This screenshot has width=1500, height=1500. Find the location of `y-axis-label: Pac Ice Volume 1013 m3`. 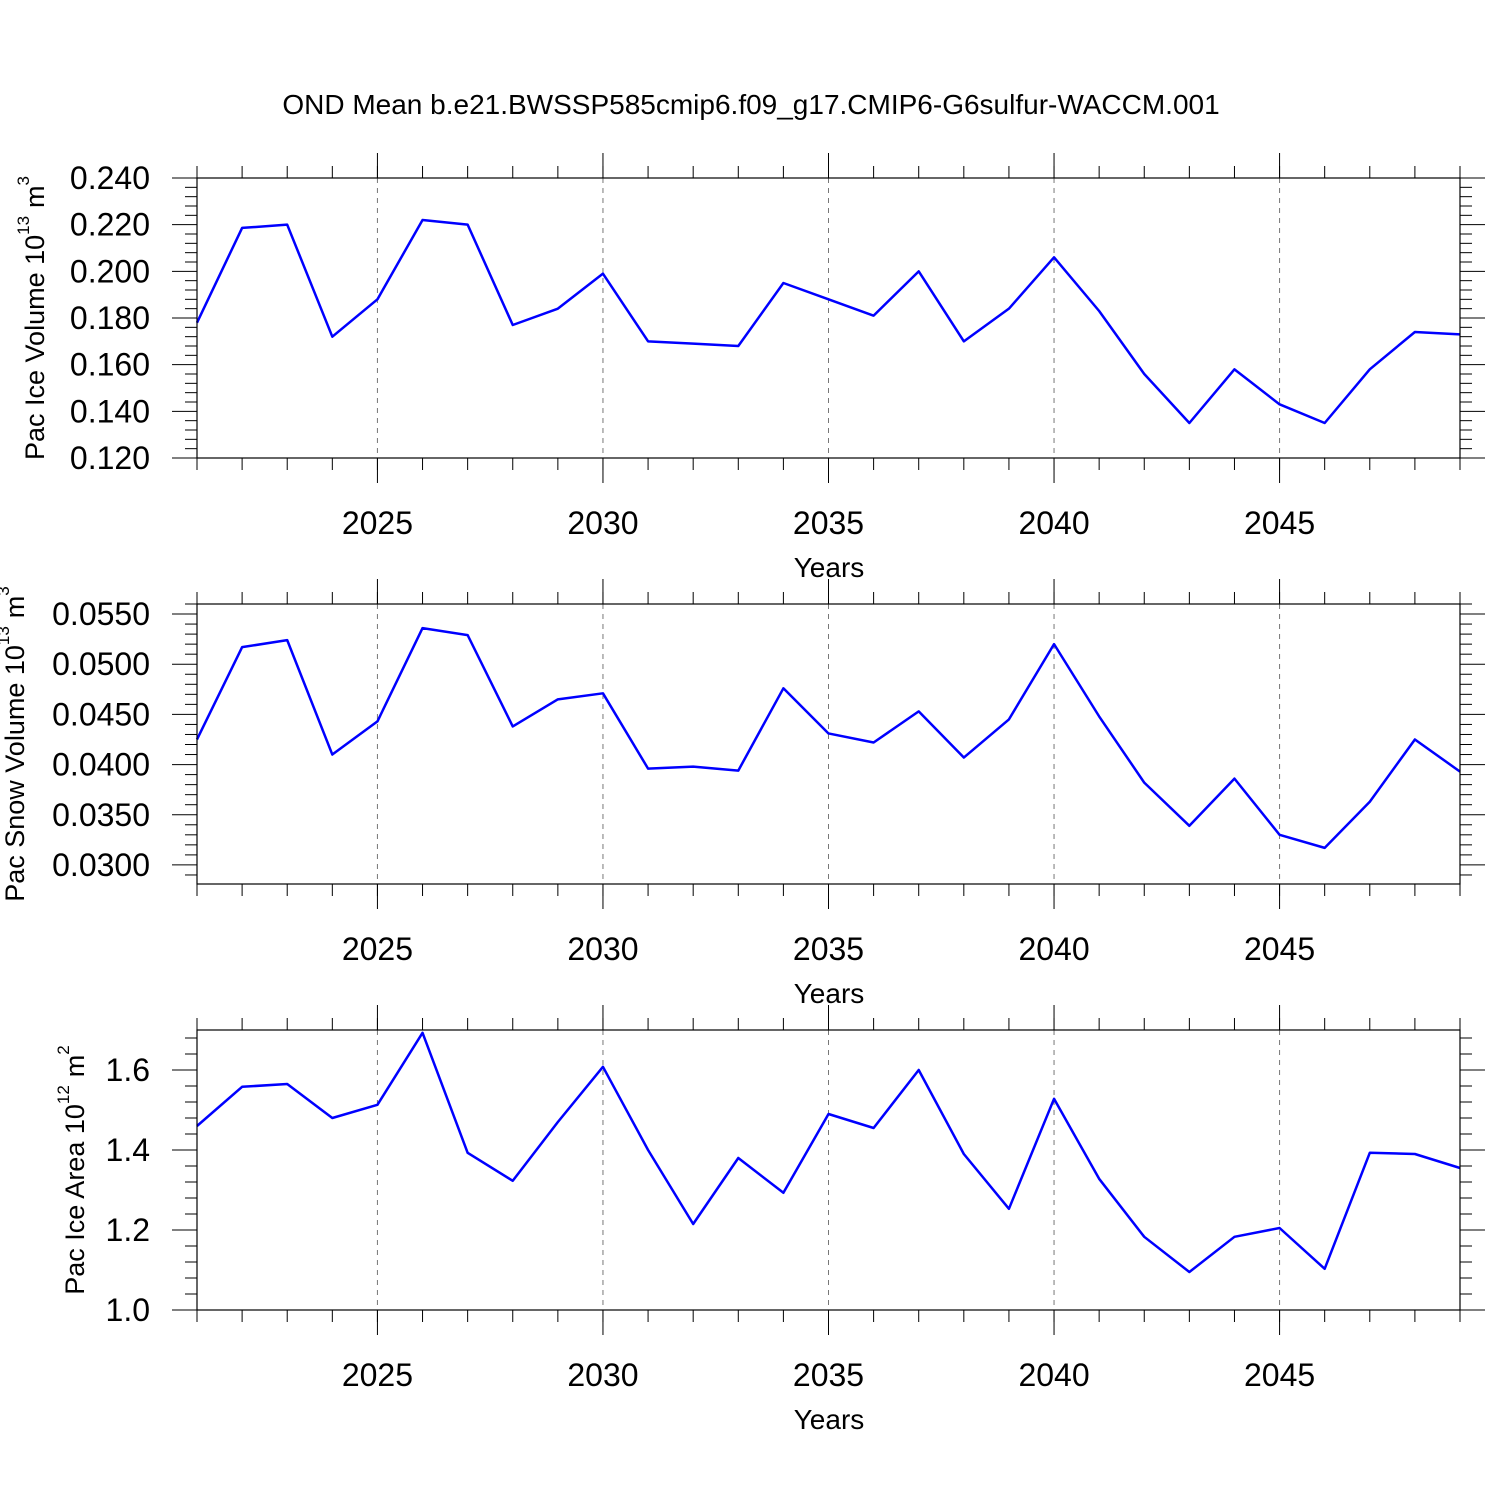

y-axis-label: Pac Ice Volume 1013 m3 is located at coordinates (32, 318).